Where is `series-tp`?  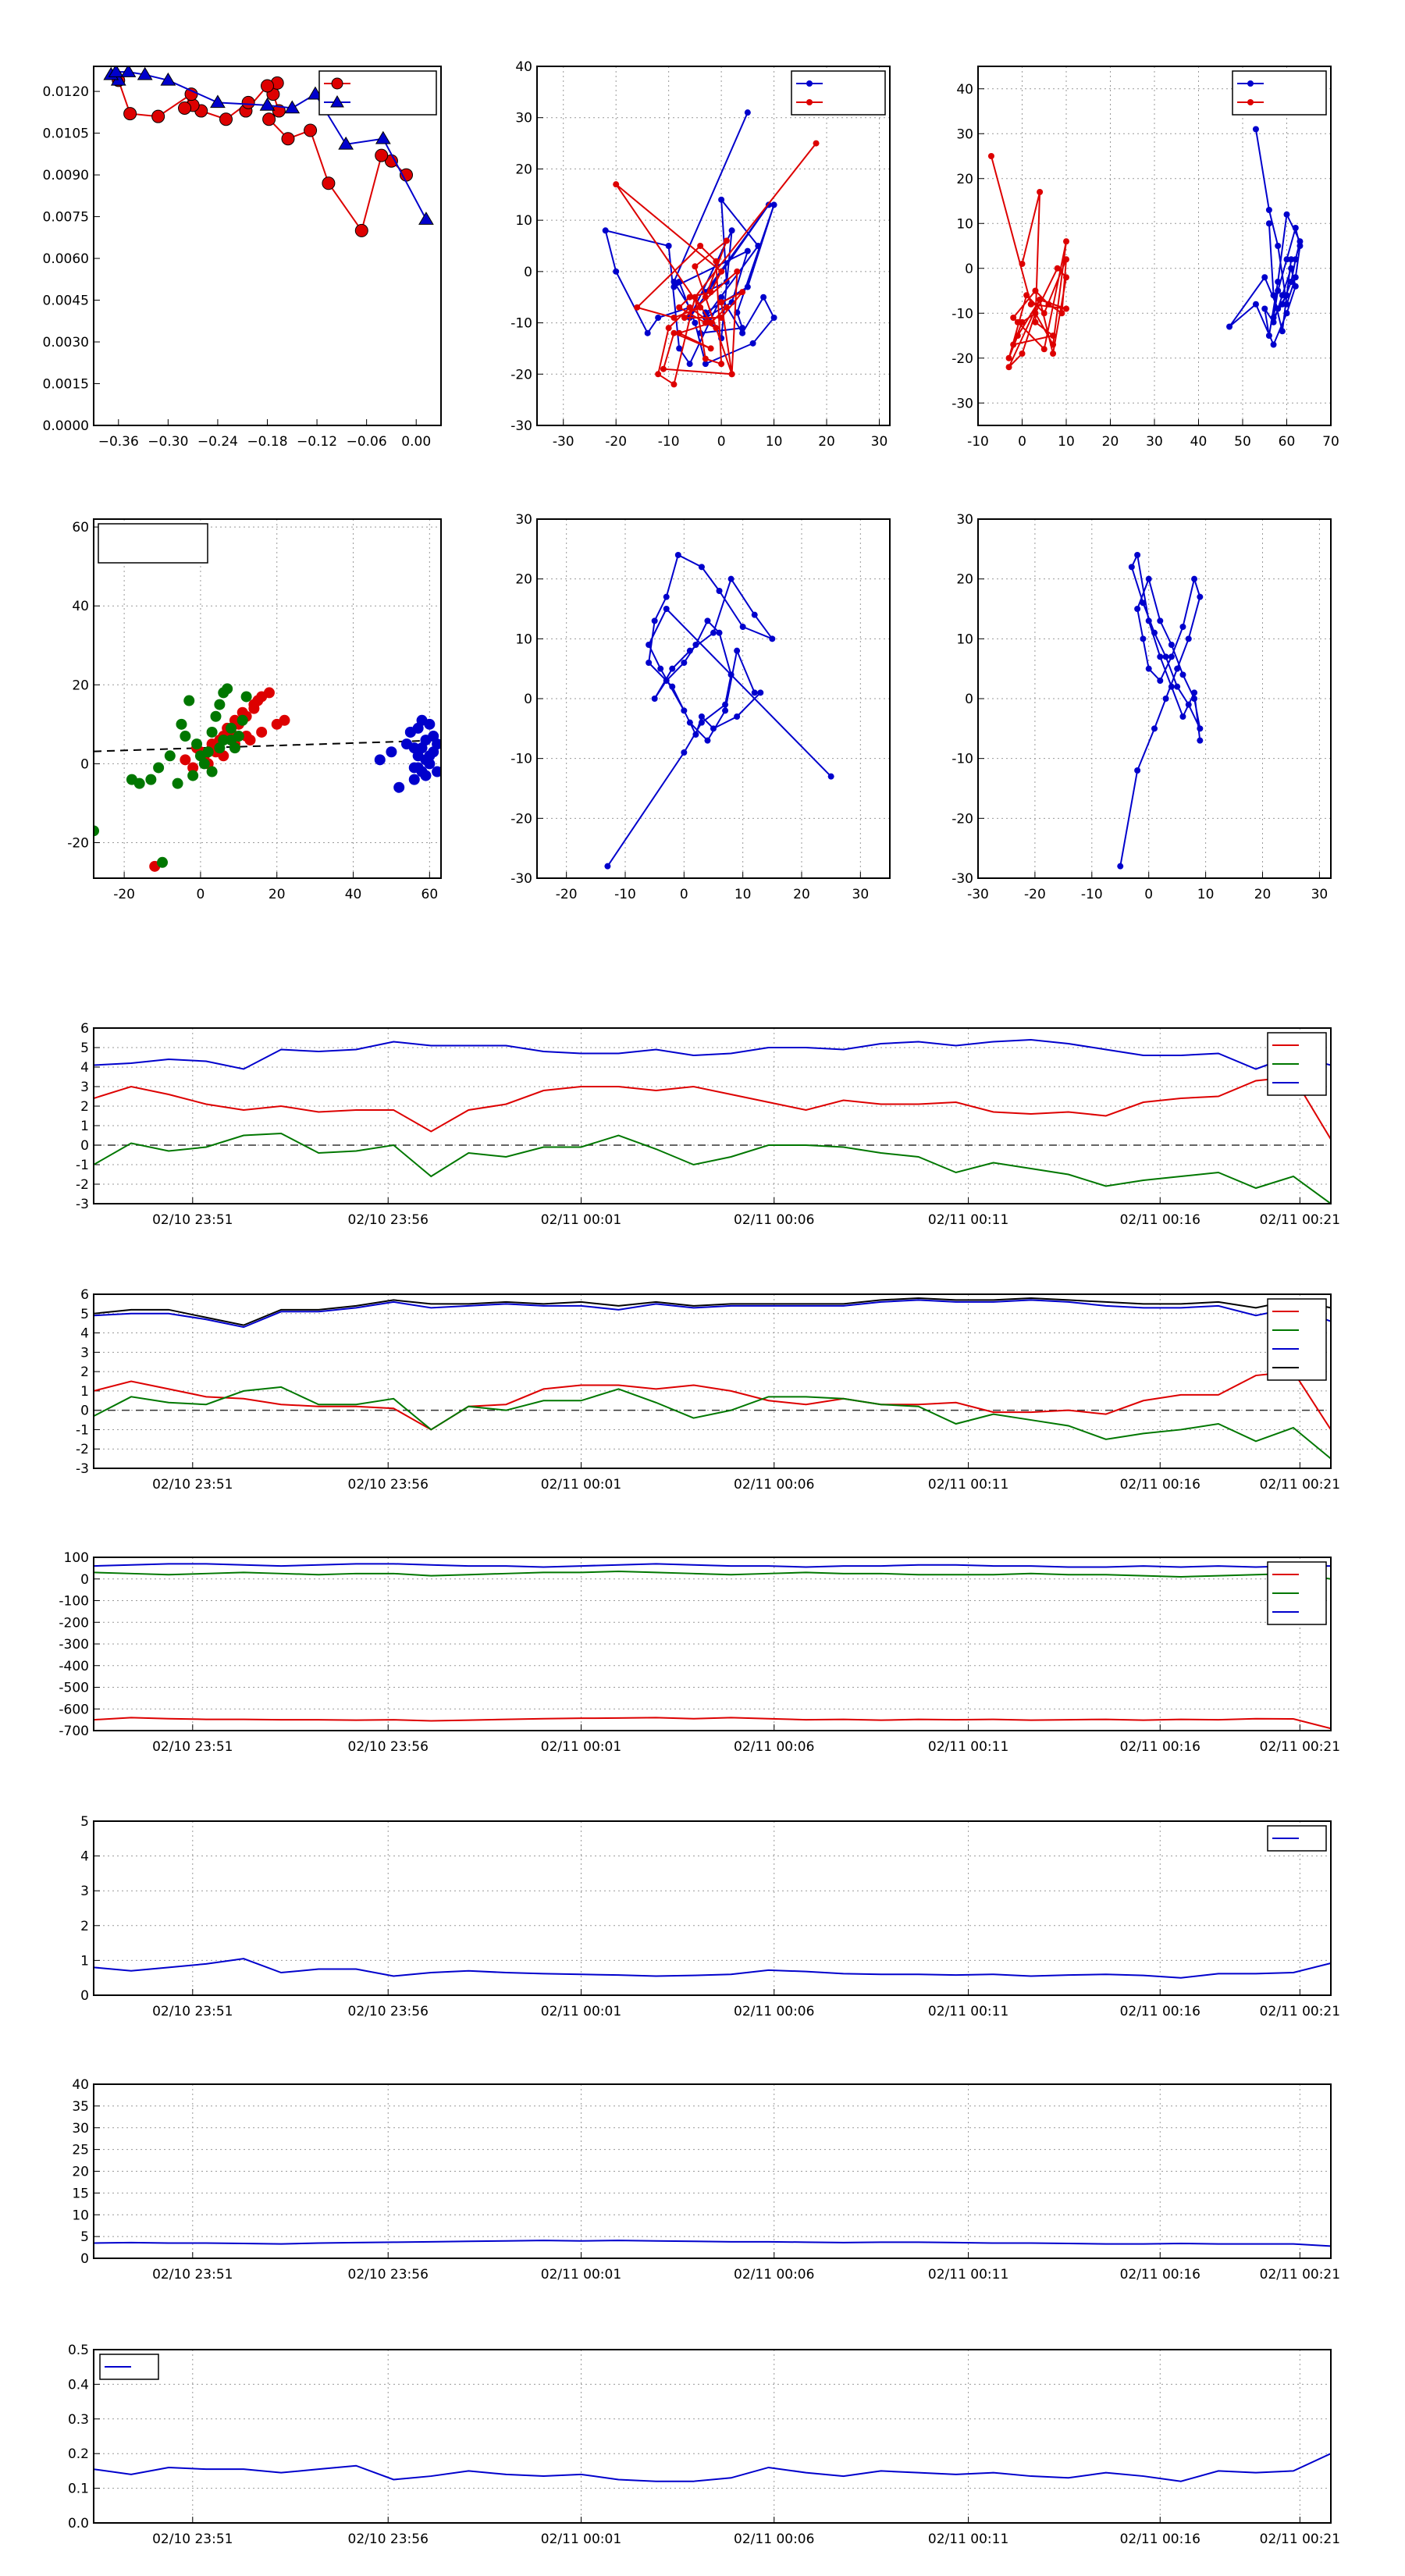 series-tp is located at coordinates (713, 2467).